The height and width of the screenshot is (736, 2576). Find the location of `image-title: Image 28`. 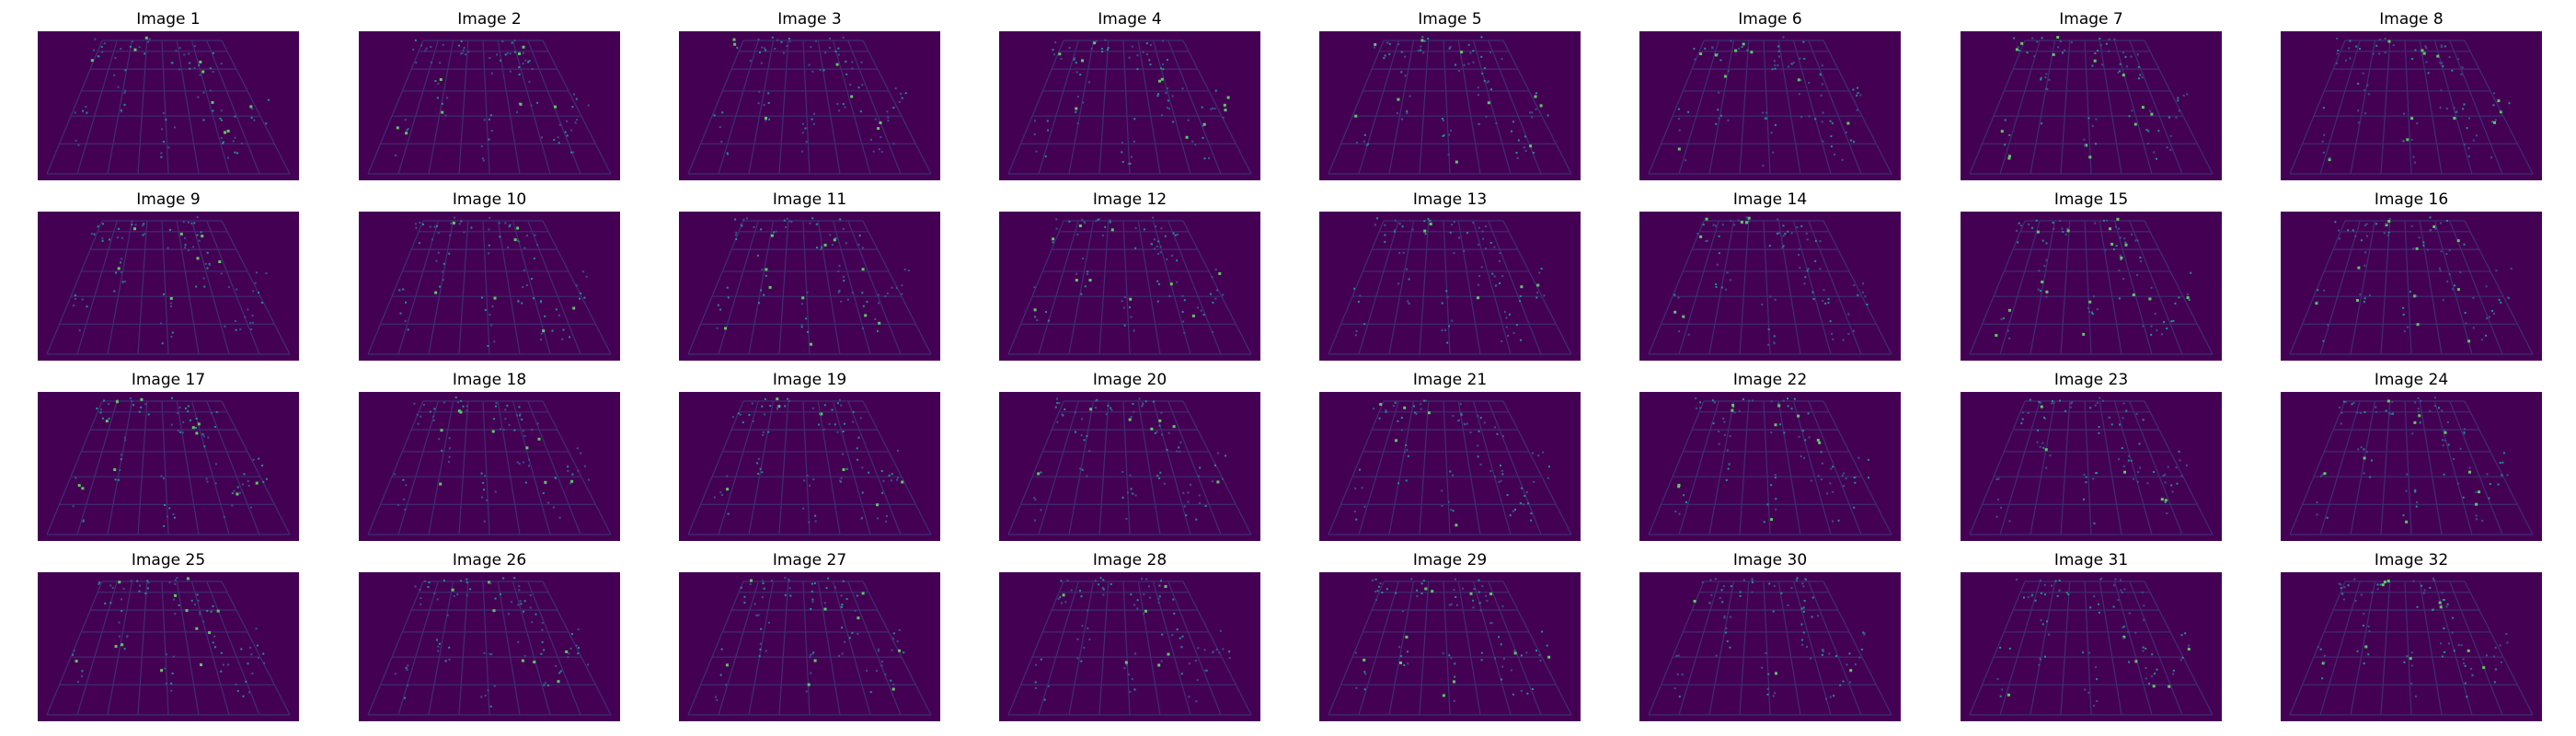

image-title: Image 28 is located at coordinates (1129, 560).